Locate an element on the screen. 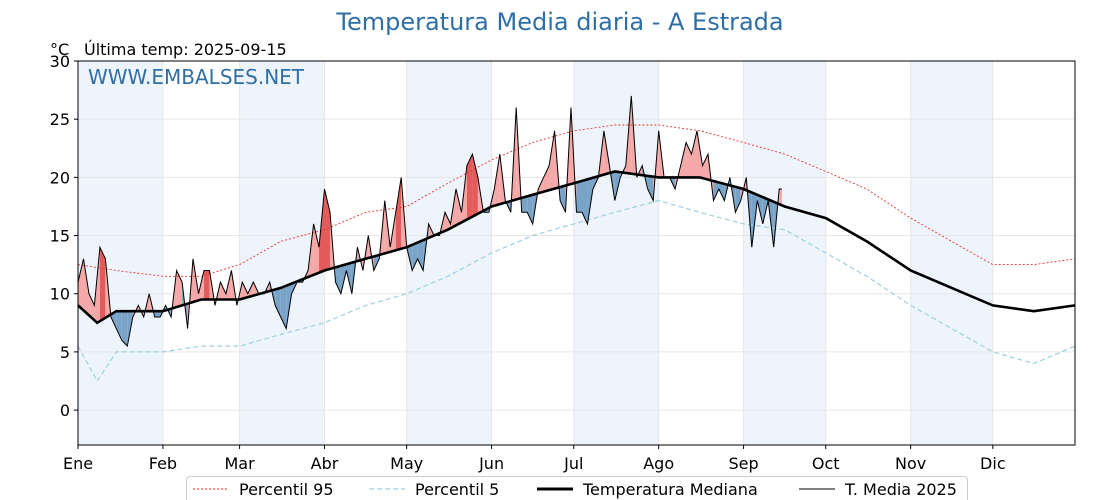 Image resolution: width=1120 pixels, height=500 pixels. x-tick-label: Jun is located at coordinates (491, 463).